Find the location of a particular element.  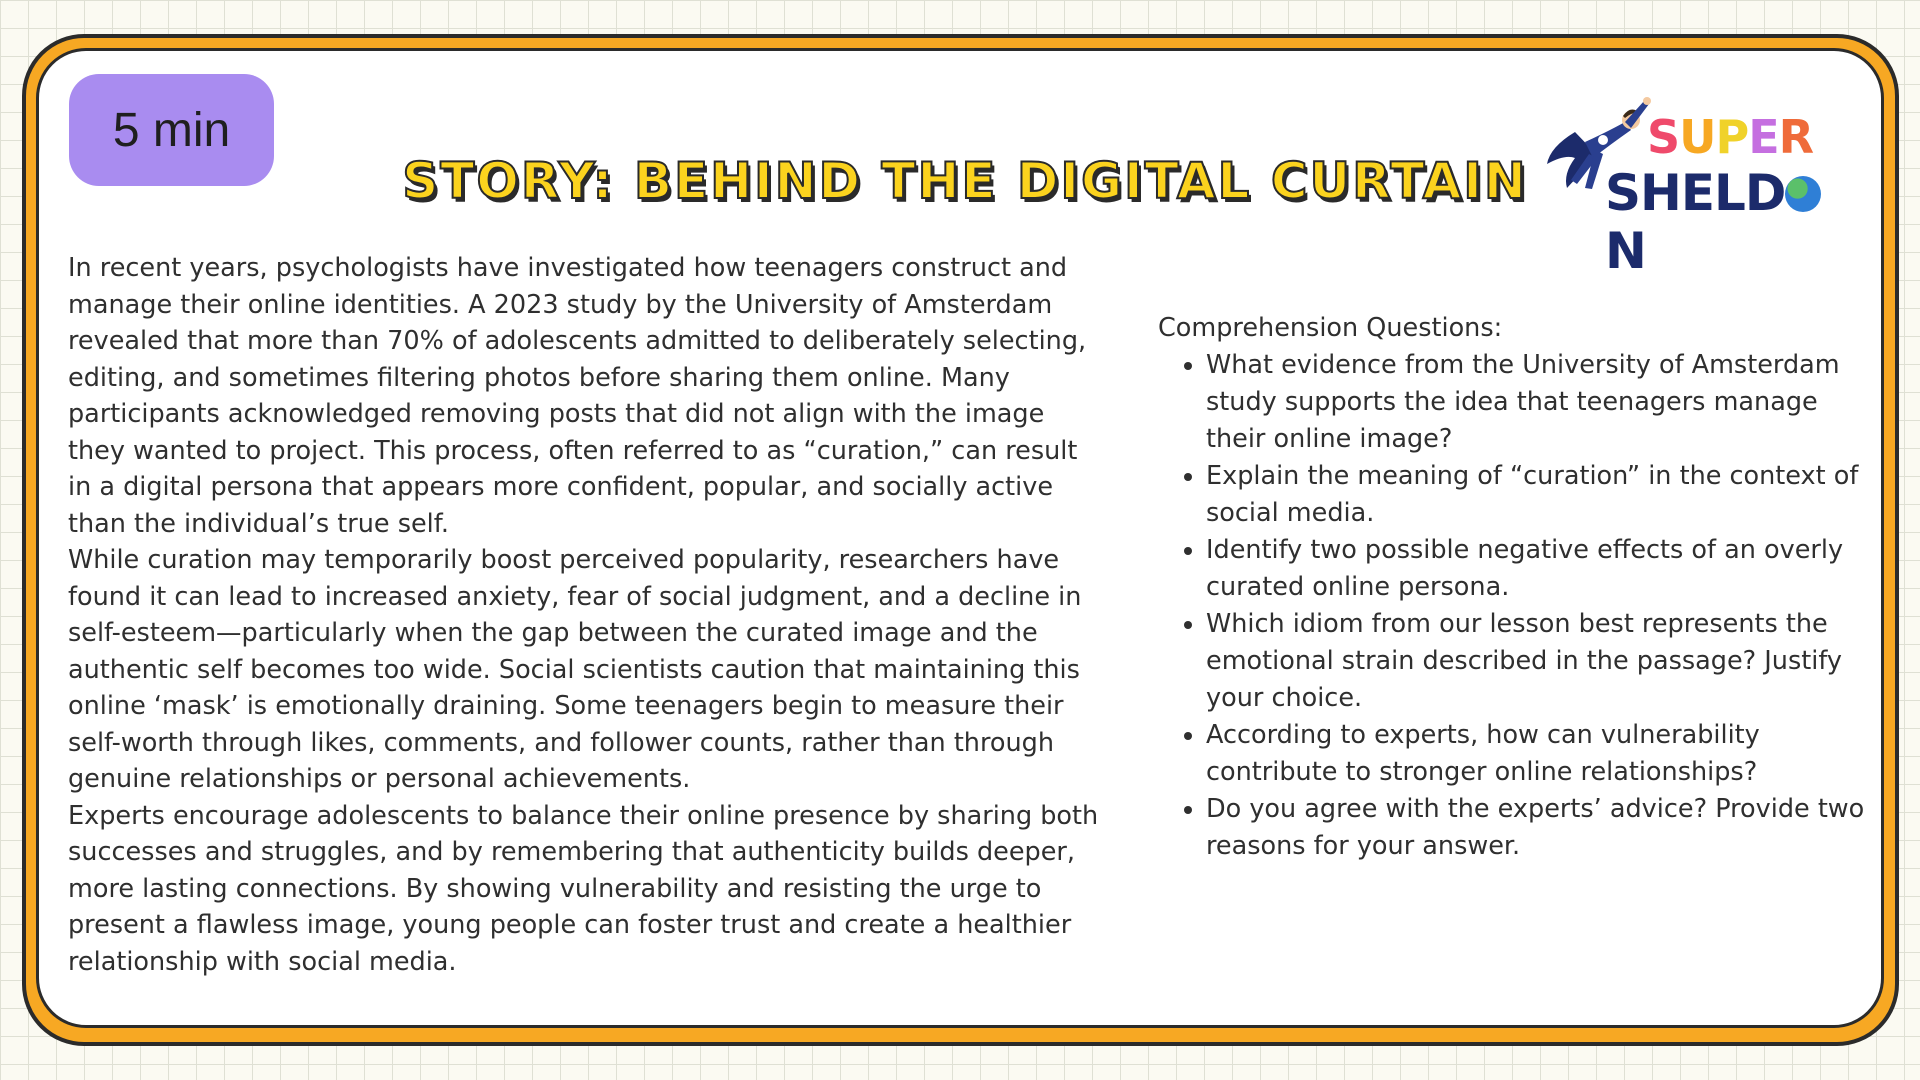

time-badge: 5 min is located at coordinates (171, 130).